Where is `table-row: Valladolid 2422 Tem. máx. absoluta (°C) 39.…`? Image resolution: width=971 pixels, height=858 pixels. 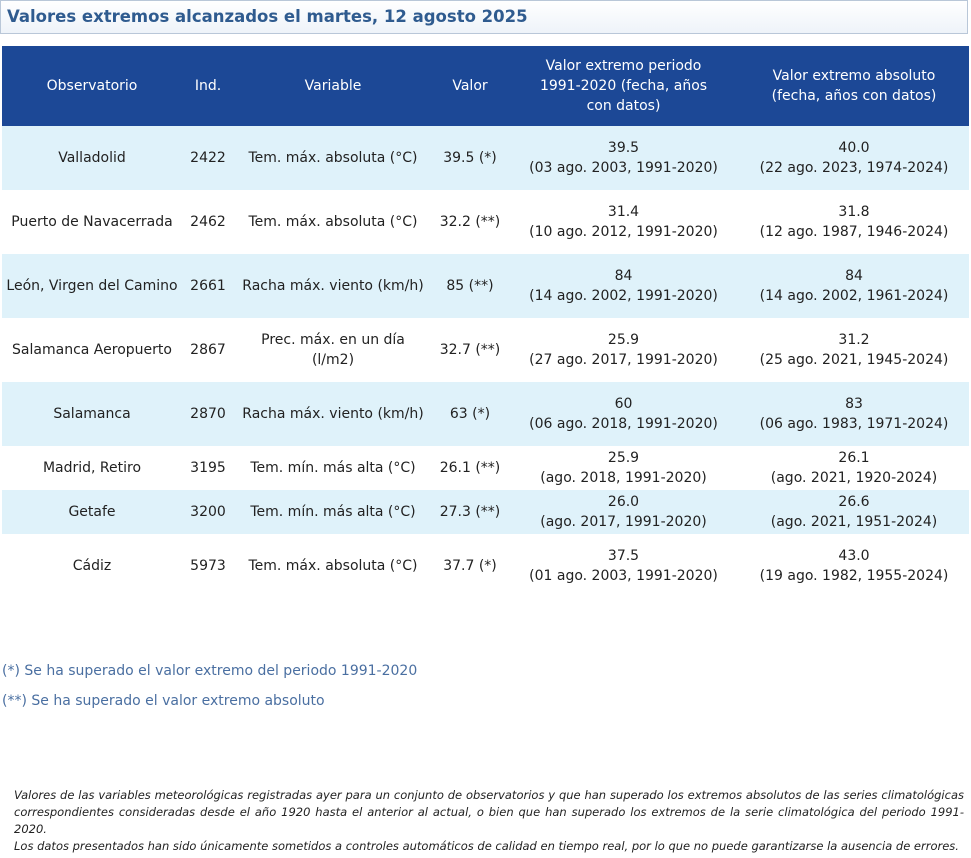
table-row: Valladolid 2422 Tem. máx. absoluta (°C) 39.… is located at coordinates (485, 158).